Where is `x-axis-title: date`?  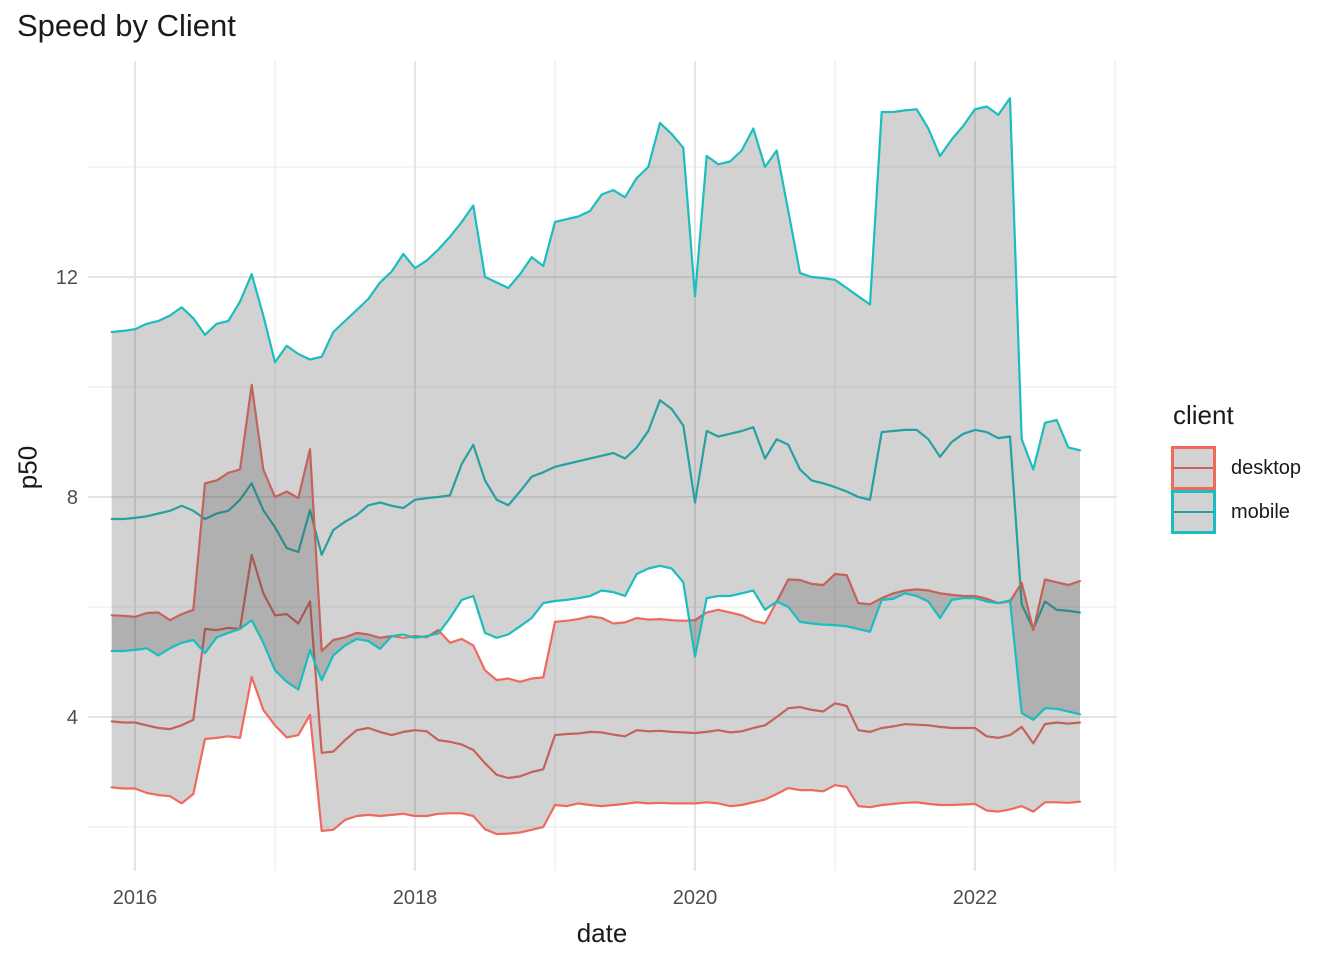
x-axis-title: date is located at coordinates (602, 933).